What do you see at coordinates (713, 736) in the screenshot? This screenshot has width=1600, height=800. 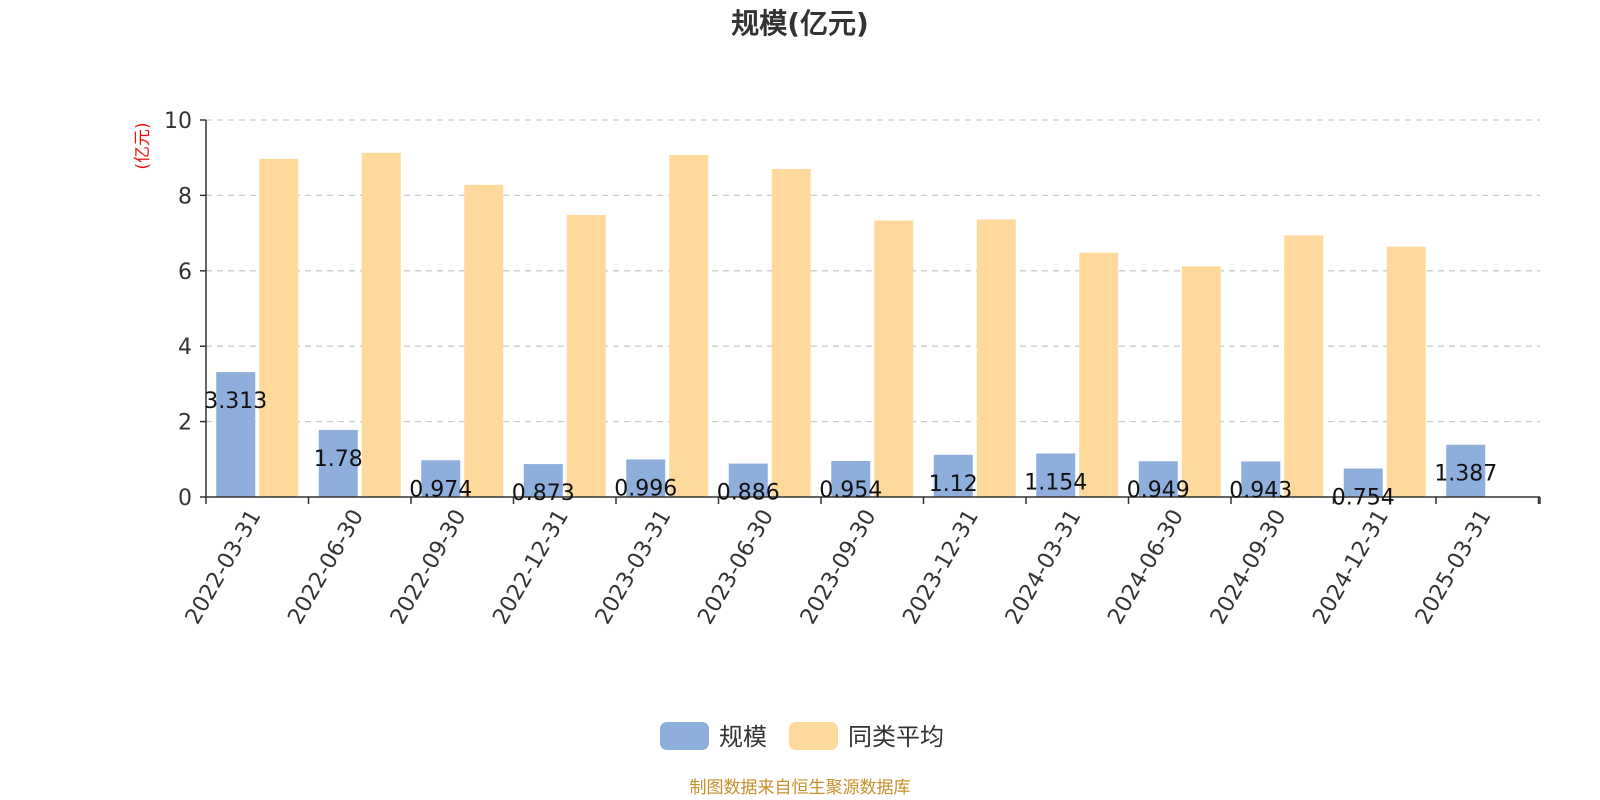 I see `legend-item: 规模` at bounding box center [713, 736].